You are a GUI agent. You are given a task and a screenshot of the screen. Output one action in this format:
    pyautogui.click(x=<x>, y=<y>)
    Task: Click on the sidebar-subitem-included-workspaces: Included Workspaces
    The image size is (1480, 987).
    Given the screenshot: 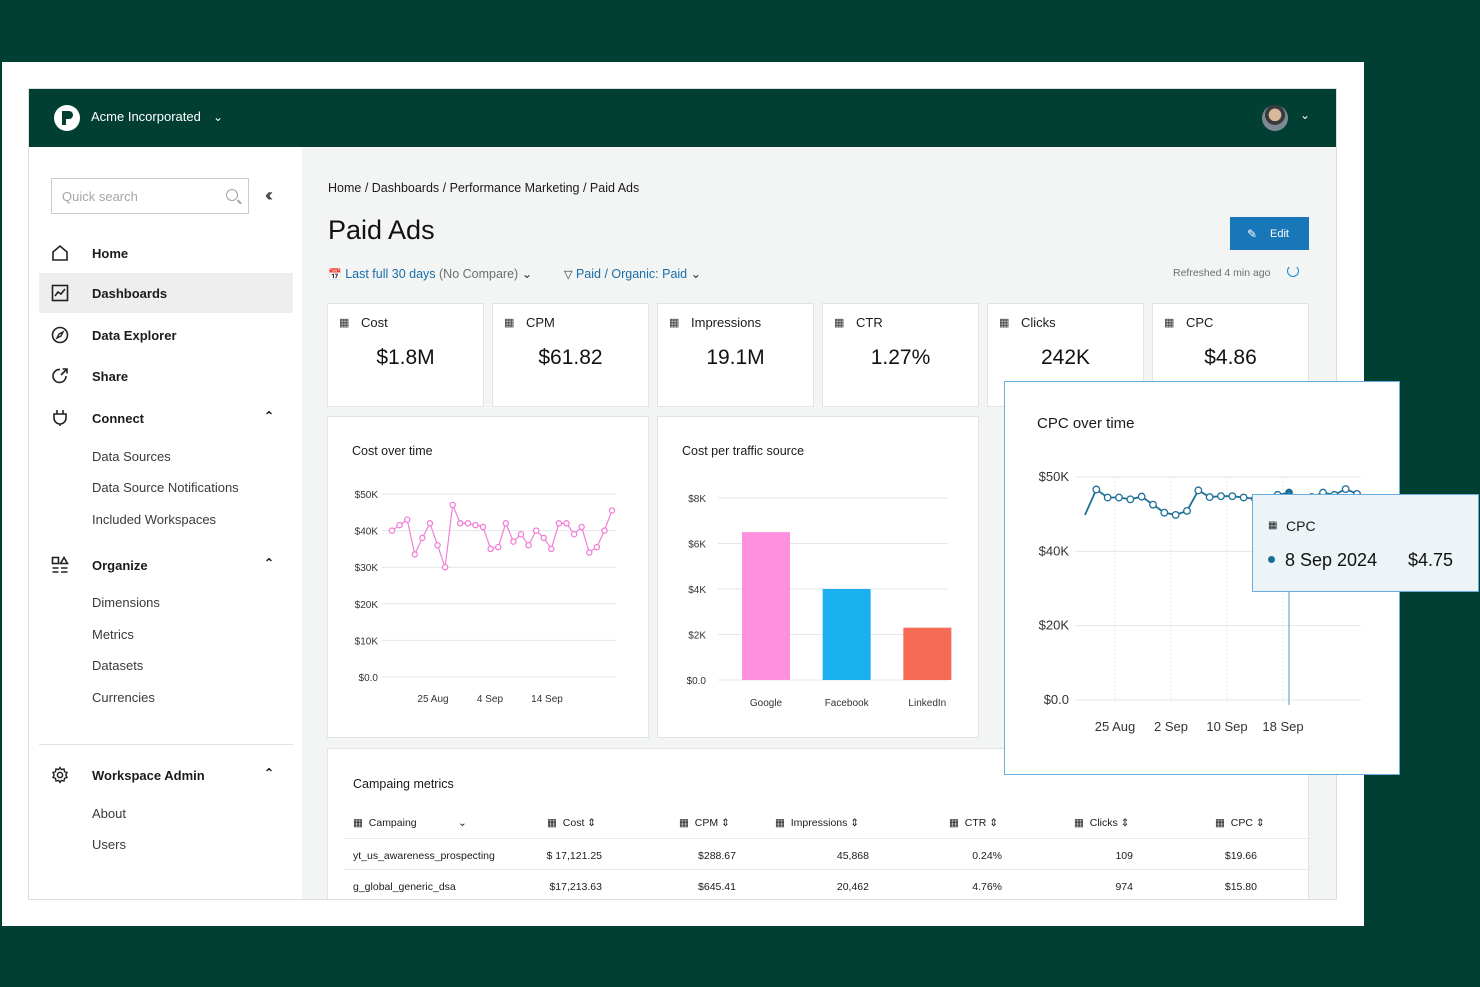 What is the action you would take?
    pyautogui.click(x=154, y=519)
    